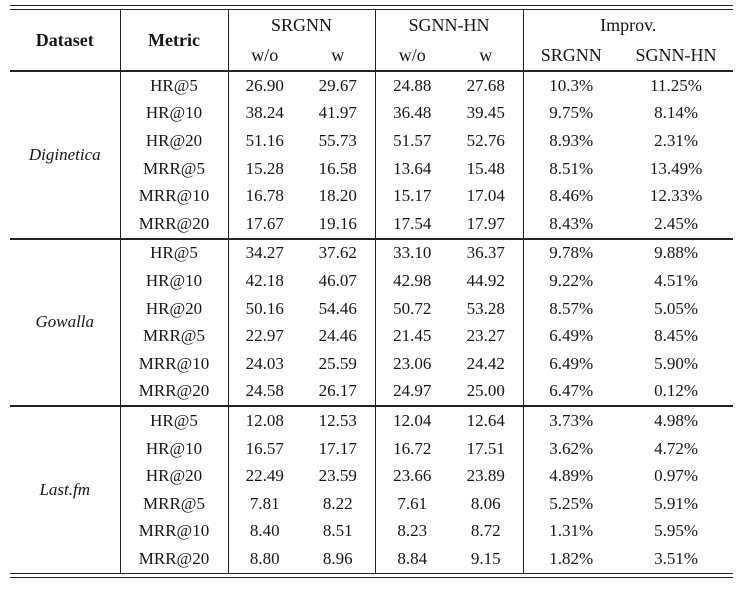  I want to click on value-cell: 24.42, so click(485, 363).